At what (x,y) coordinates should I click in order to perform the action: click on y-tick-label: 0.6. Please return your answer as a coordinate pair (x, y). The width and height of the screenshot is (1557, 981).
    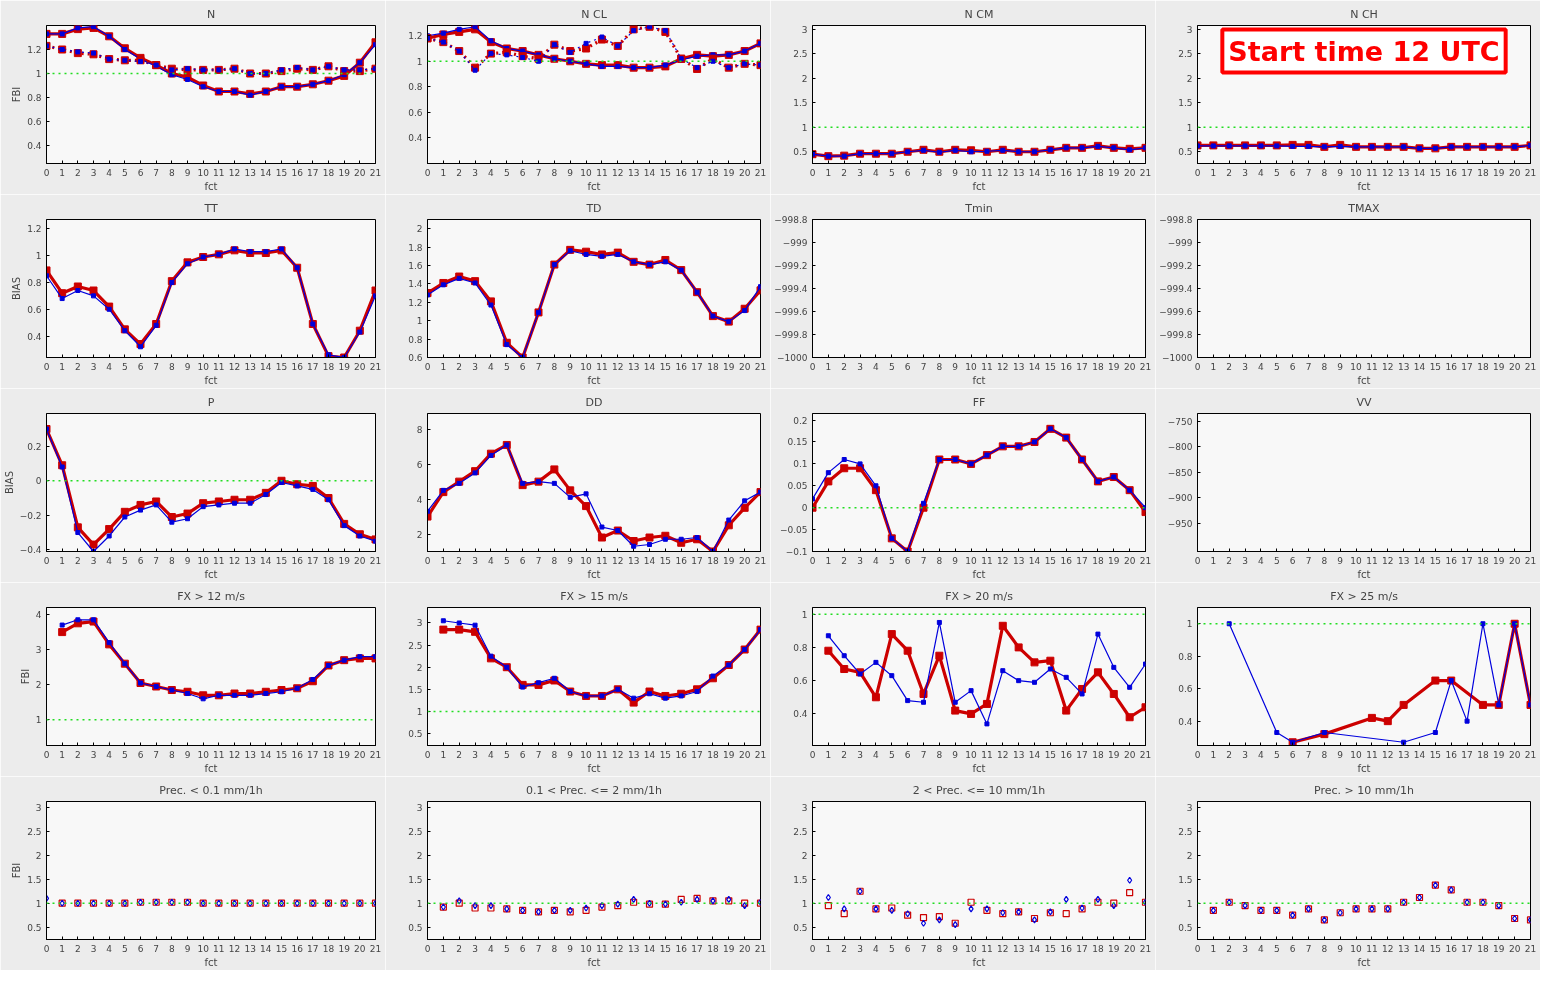
    Looking at the image, I should click on (415, 112).